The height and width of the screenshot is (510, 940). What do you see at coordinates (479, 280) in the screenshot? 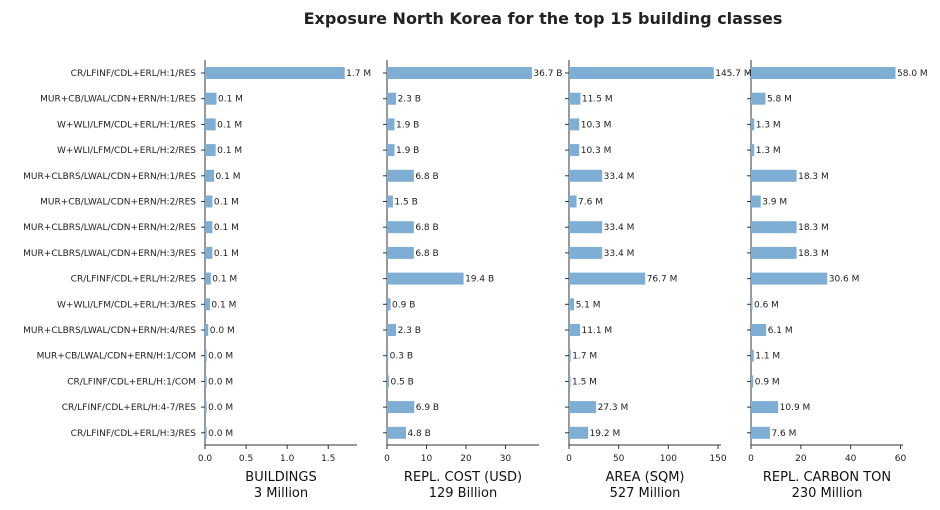
I see `bar-value-label: 19.4 B` at bounding box center [479, 280].